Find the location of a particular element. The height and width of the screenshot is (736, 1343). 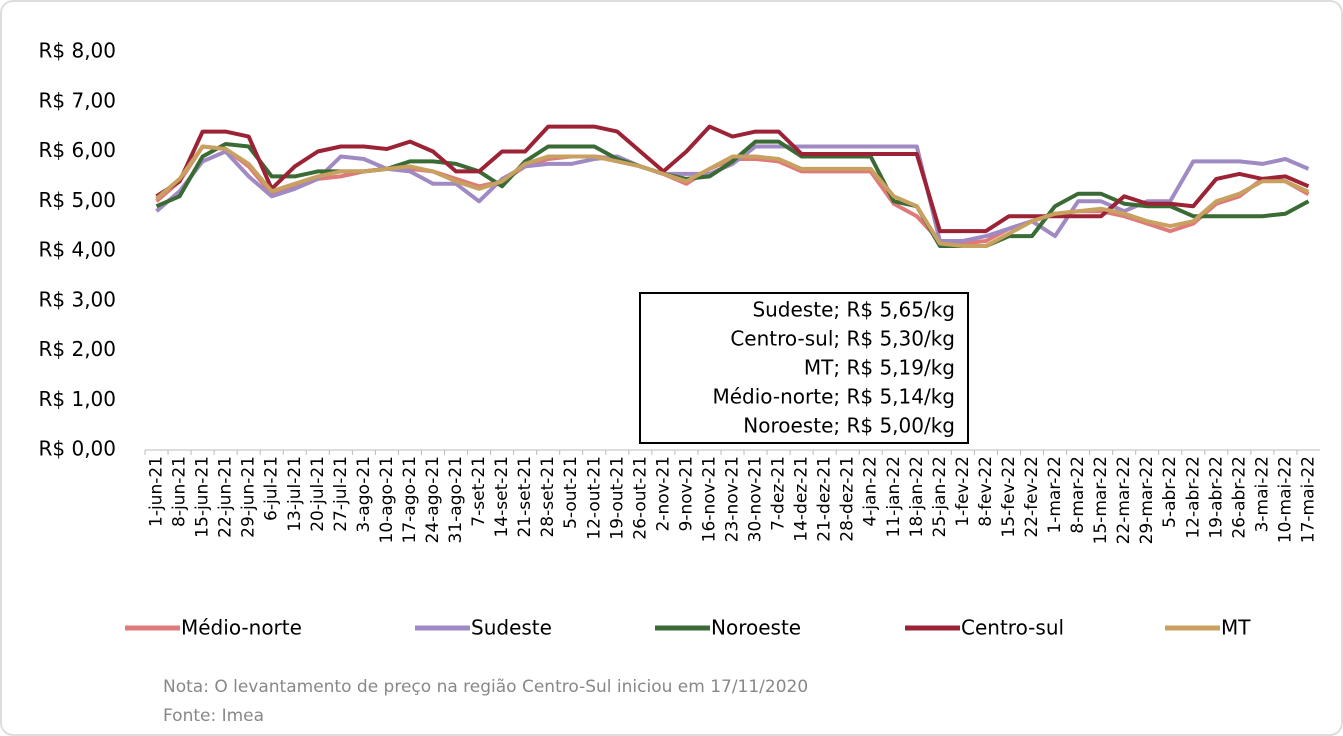

x-tick-label: 7-dez-21 is located at coordinates (779, 493).